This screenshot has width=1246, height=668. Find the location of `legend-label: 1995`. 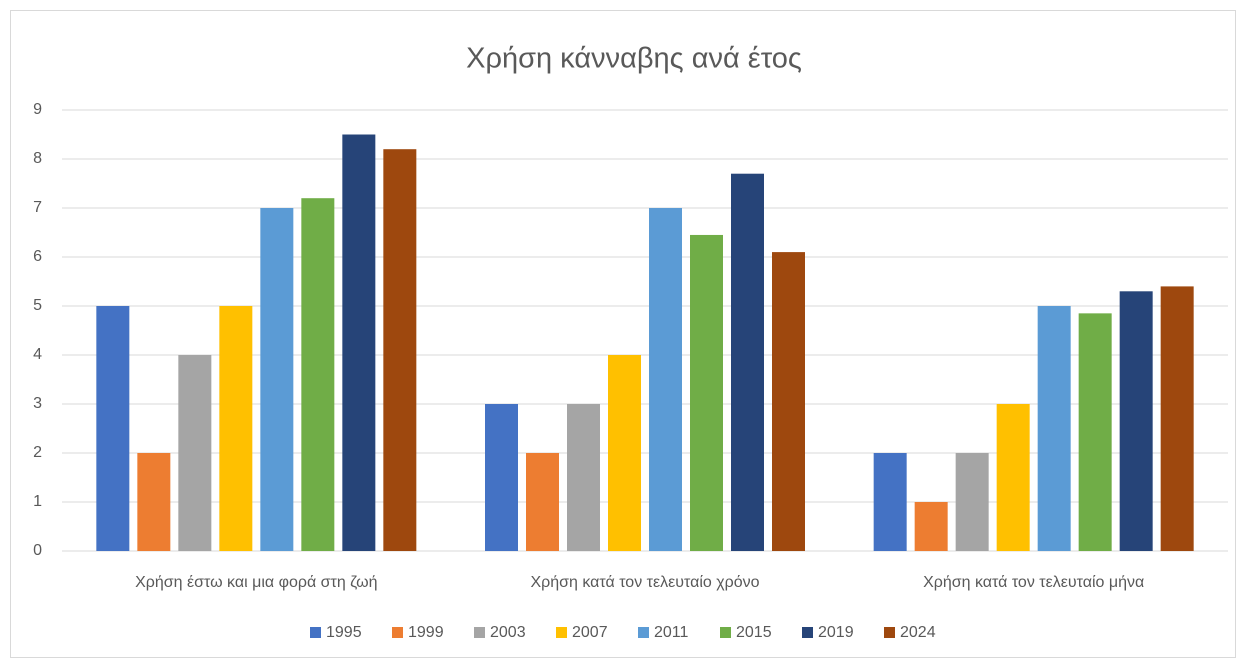

legend-label: 1995 is located at coordinates (344, 632).